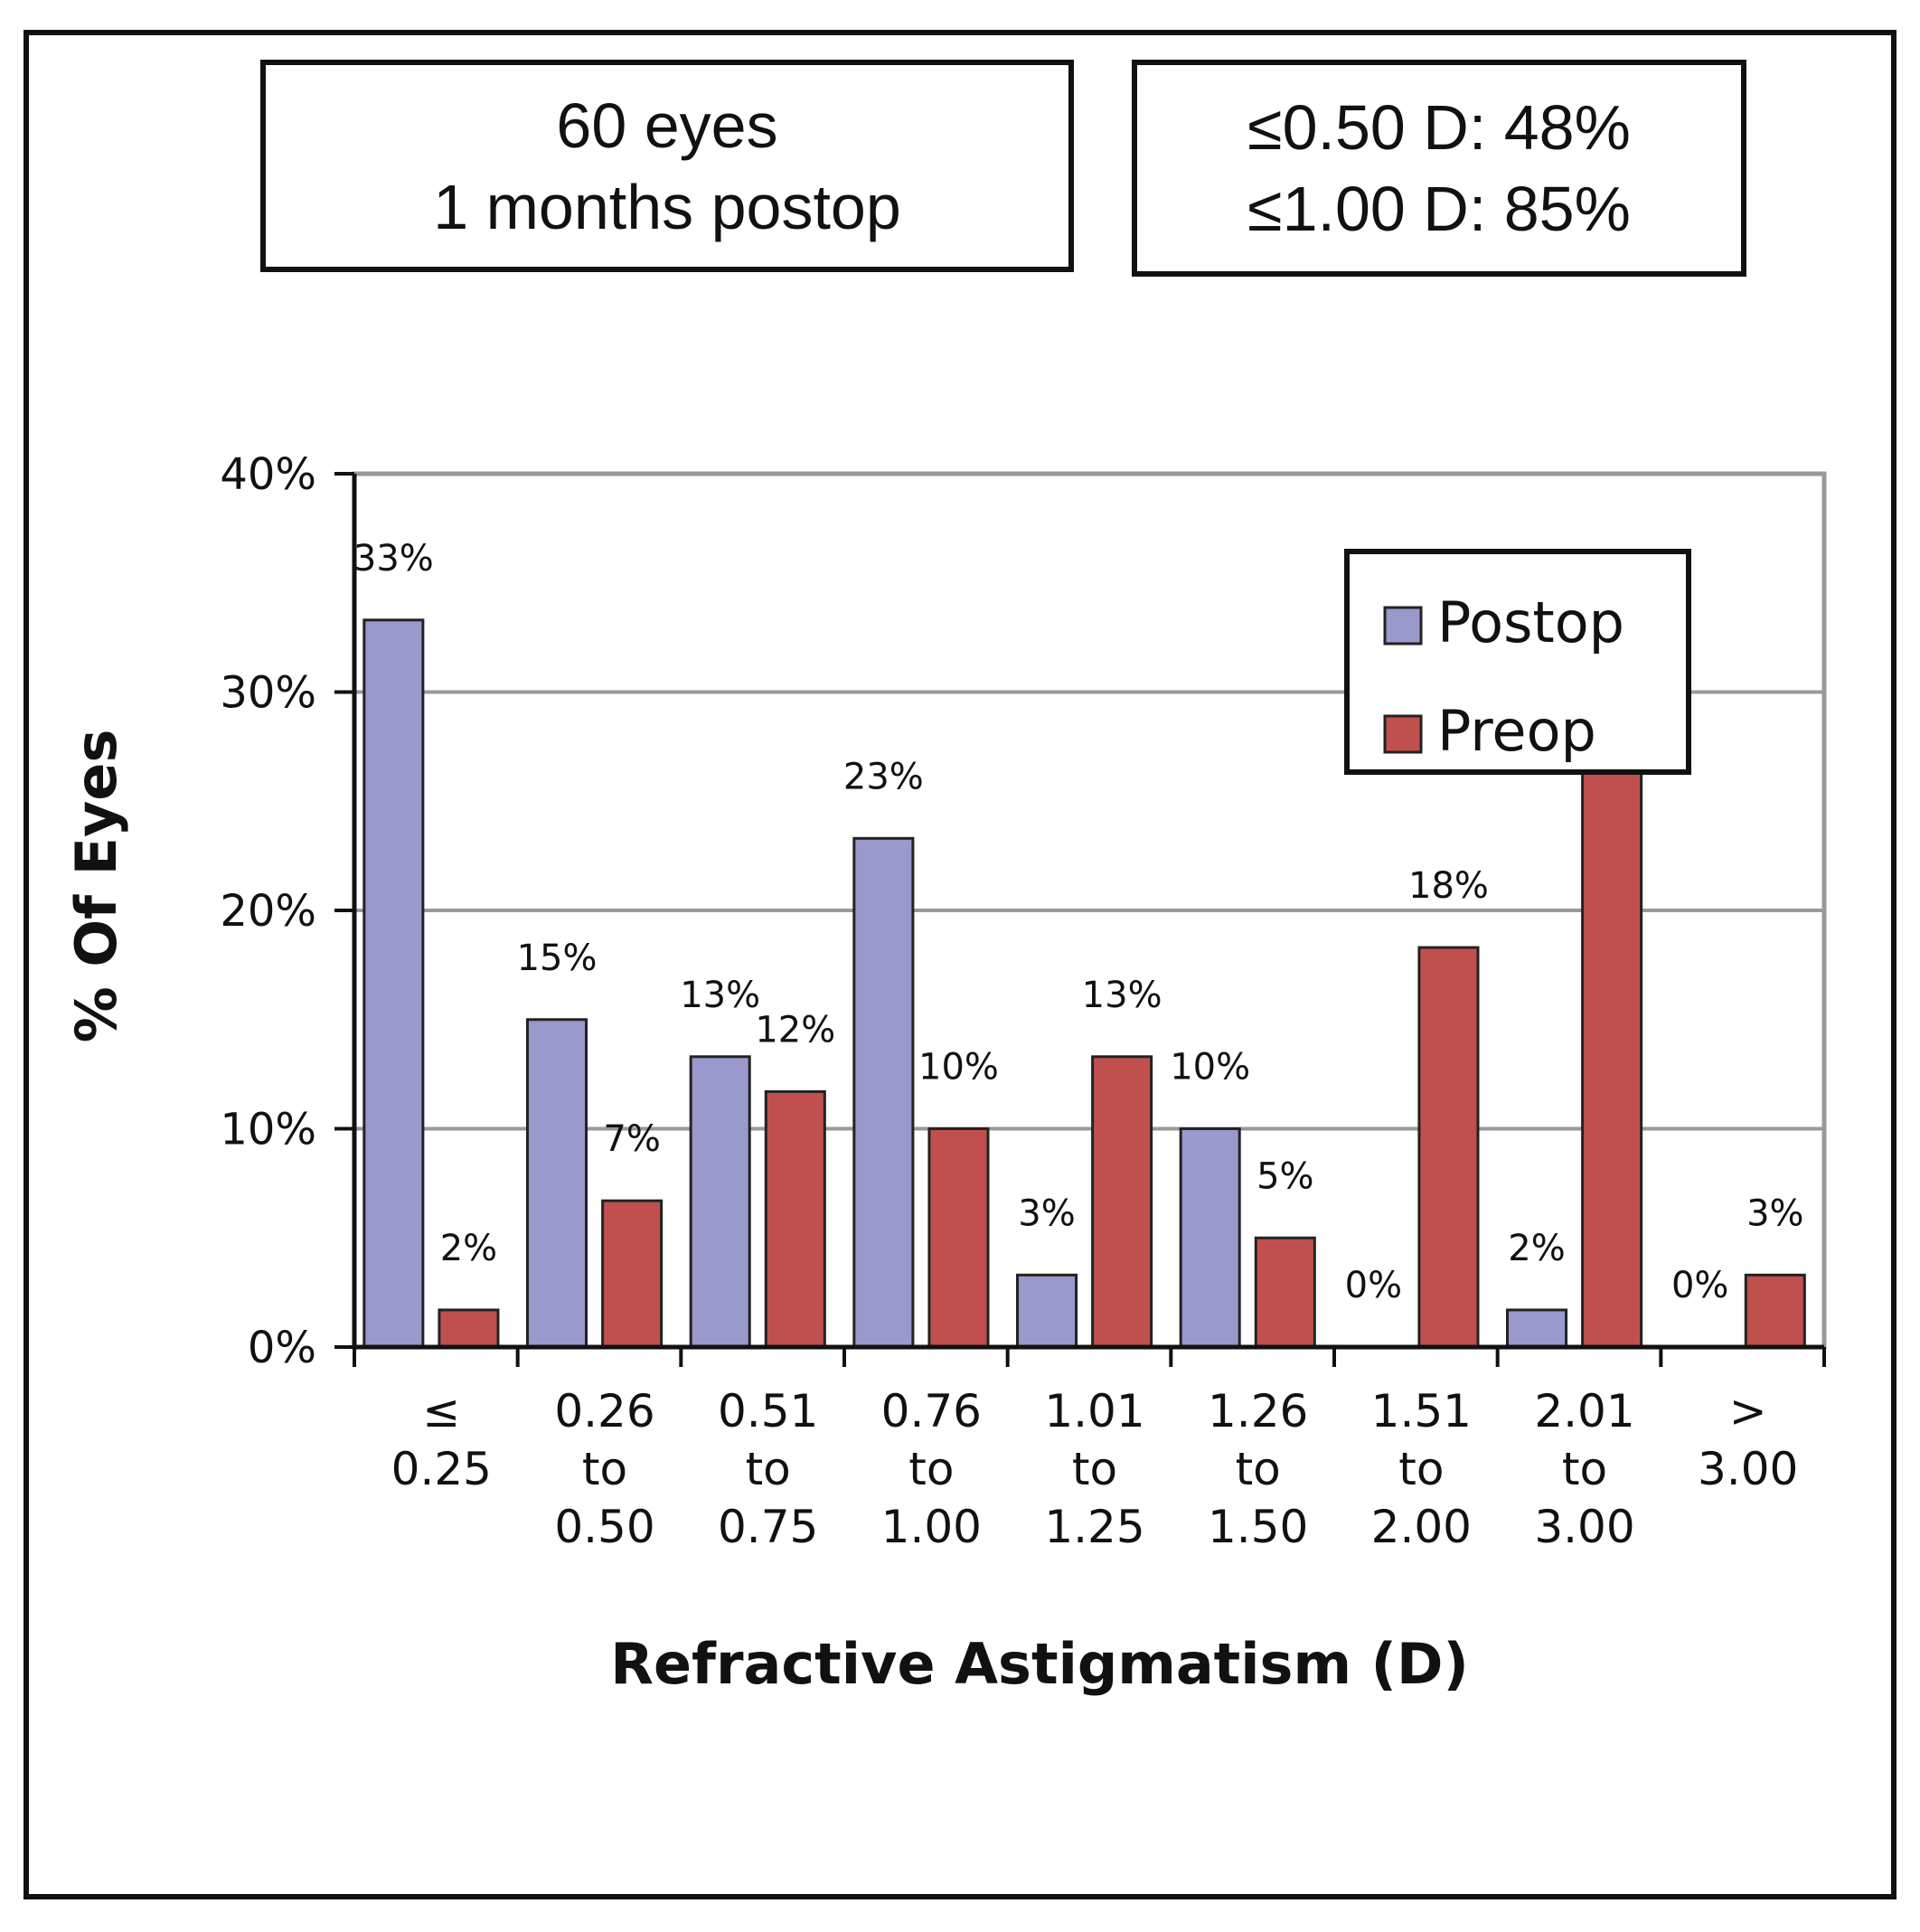 The width and height of the screenshot is (1920, 1932). I want to click on x-category-label: ≤0.25, so click(441, 1440).